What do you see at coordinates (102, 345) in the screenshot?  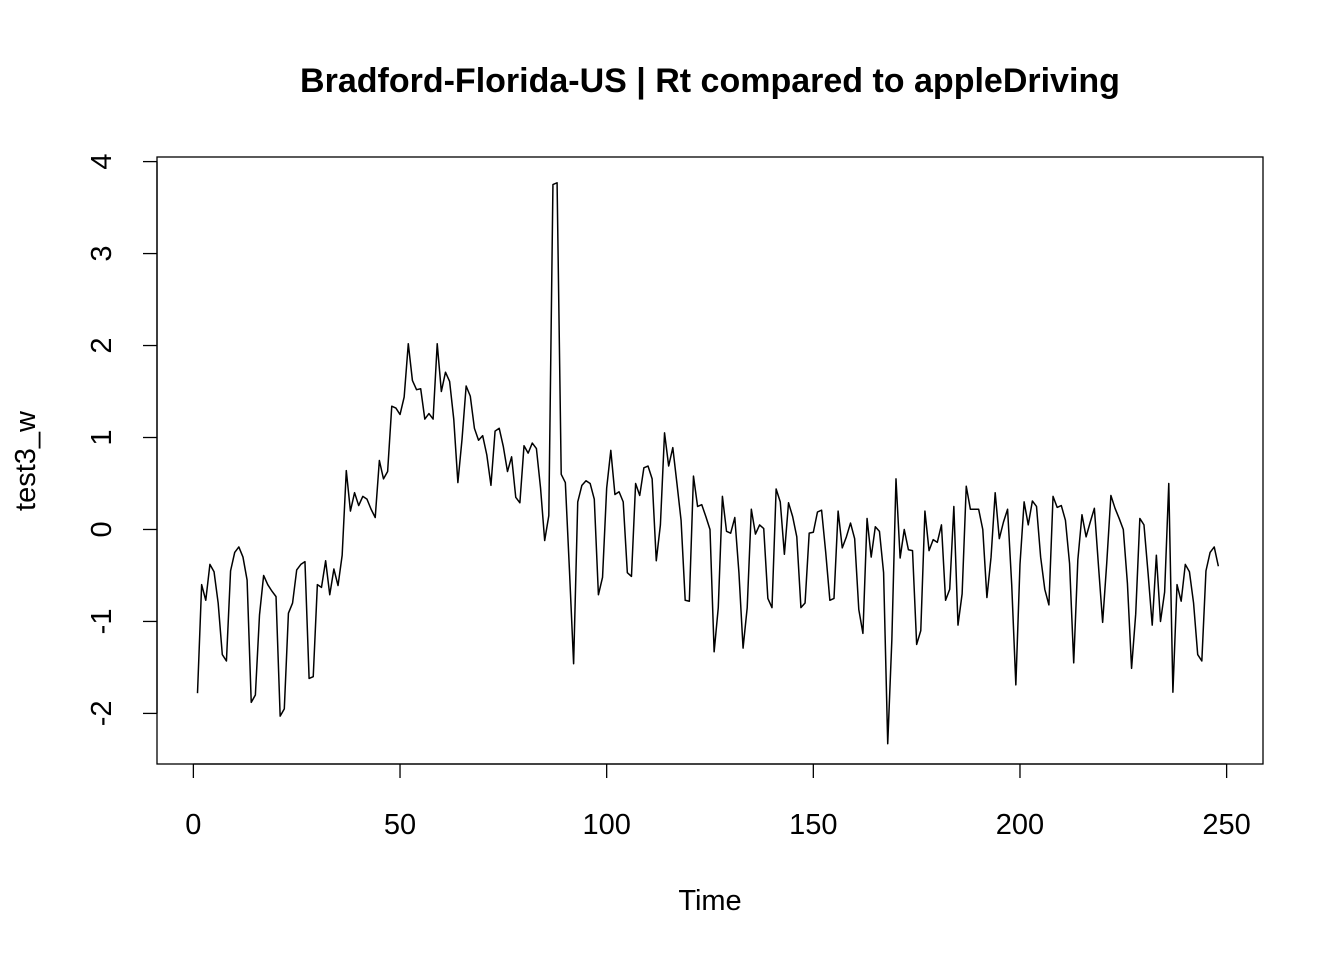 I see `y-tick-label: 2` at bounding box center [102, 345].